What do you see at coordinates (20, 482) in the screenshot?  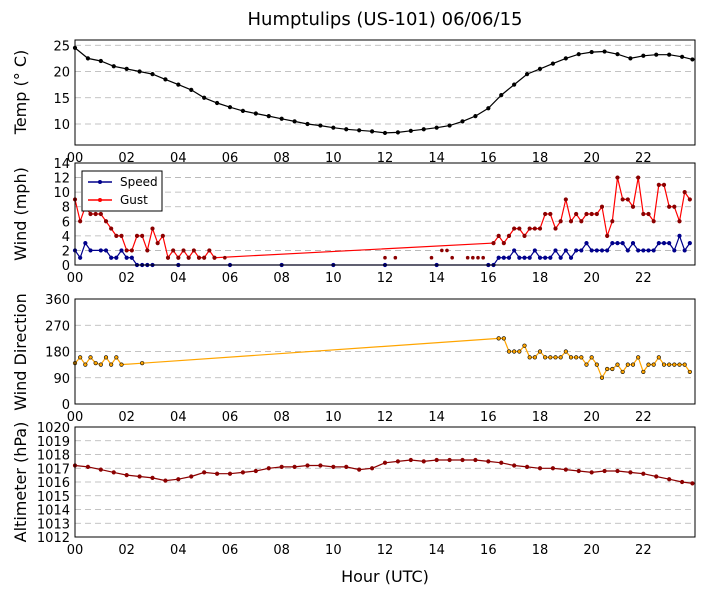 I see `altimeter-ylabel: Altimeter (hPa)` at bounding box center [20, 482].